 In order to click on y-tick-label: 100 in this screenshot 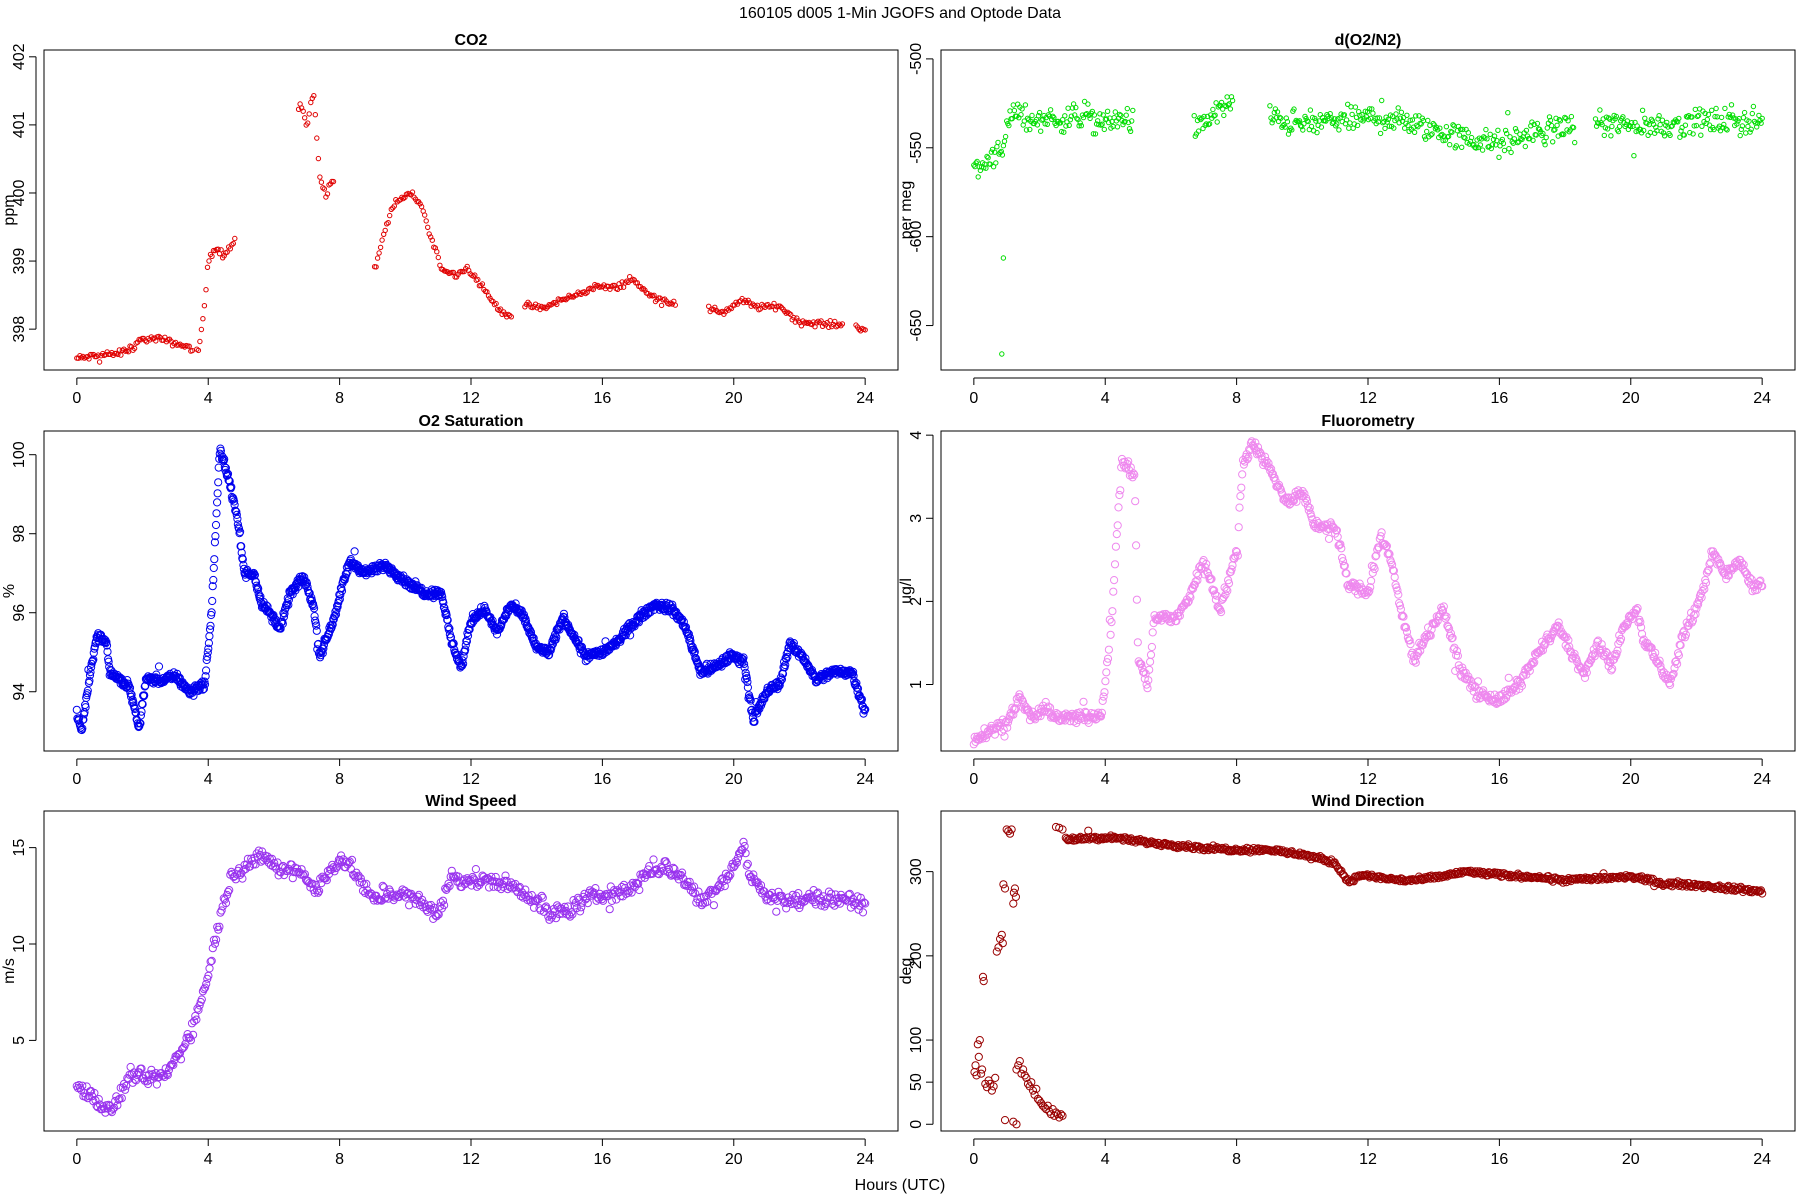, I will do `click(916, 1040)`.